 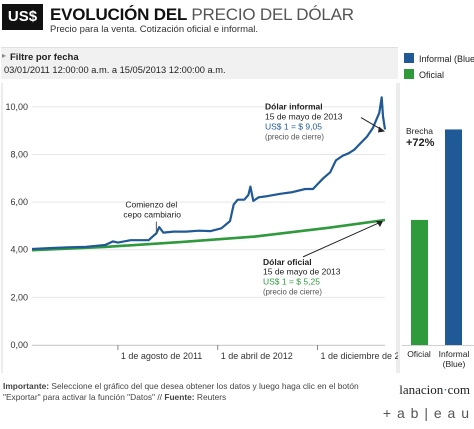 I want to click on y-tick-label: 10,00, so click(x=16, y=107).